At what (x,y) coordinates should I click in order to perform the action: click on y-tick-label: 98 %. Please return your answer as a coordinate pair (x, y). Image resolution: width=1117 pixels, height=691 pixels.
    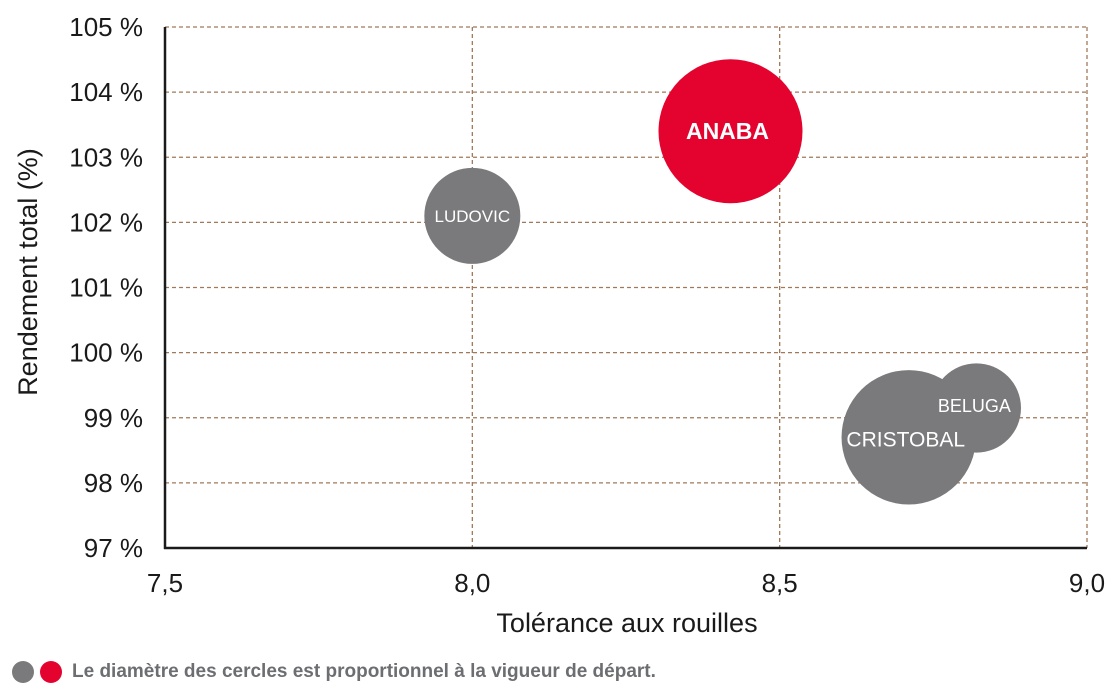
    Looking at the image, I should click on (113, 483).